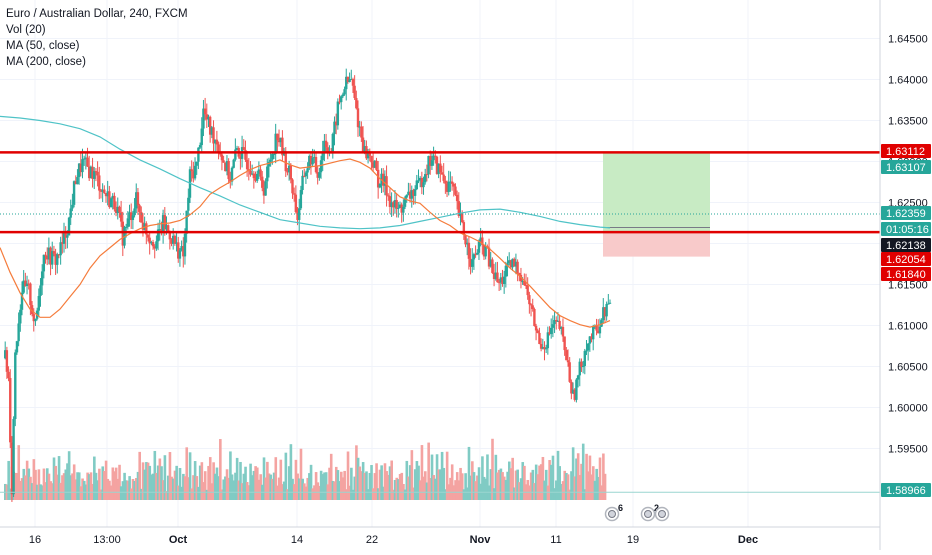 This screenshot has height=555, width=932. What do you see at coordinates (43, 46) in the screenshot?
I see `indicator-ma50: MA (50, close)` at bounding box center [43, 46].